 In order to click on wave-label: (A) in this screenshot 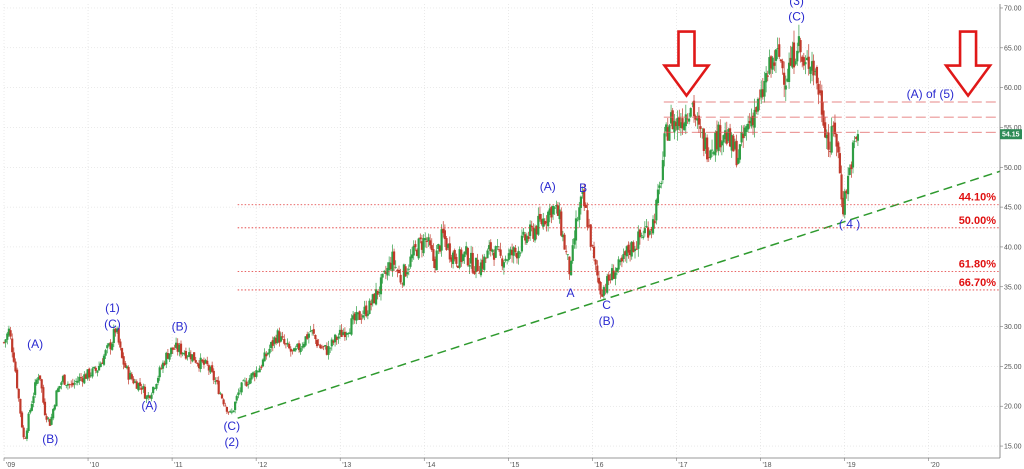, I will do `click(548, 186)`.